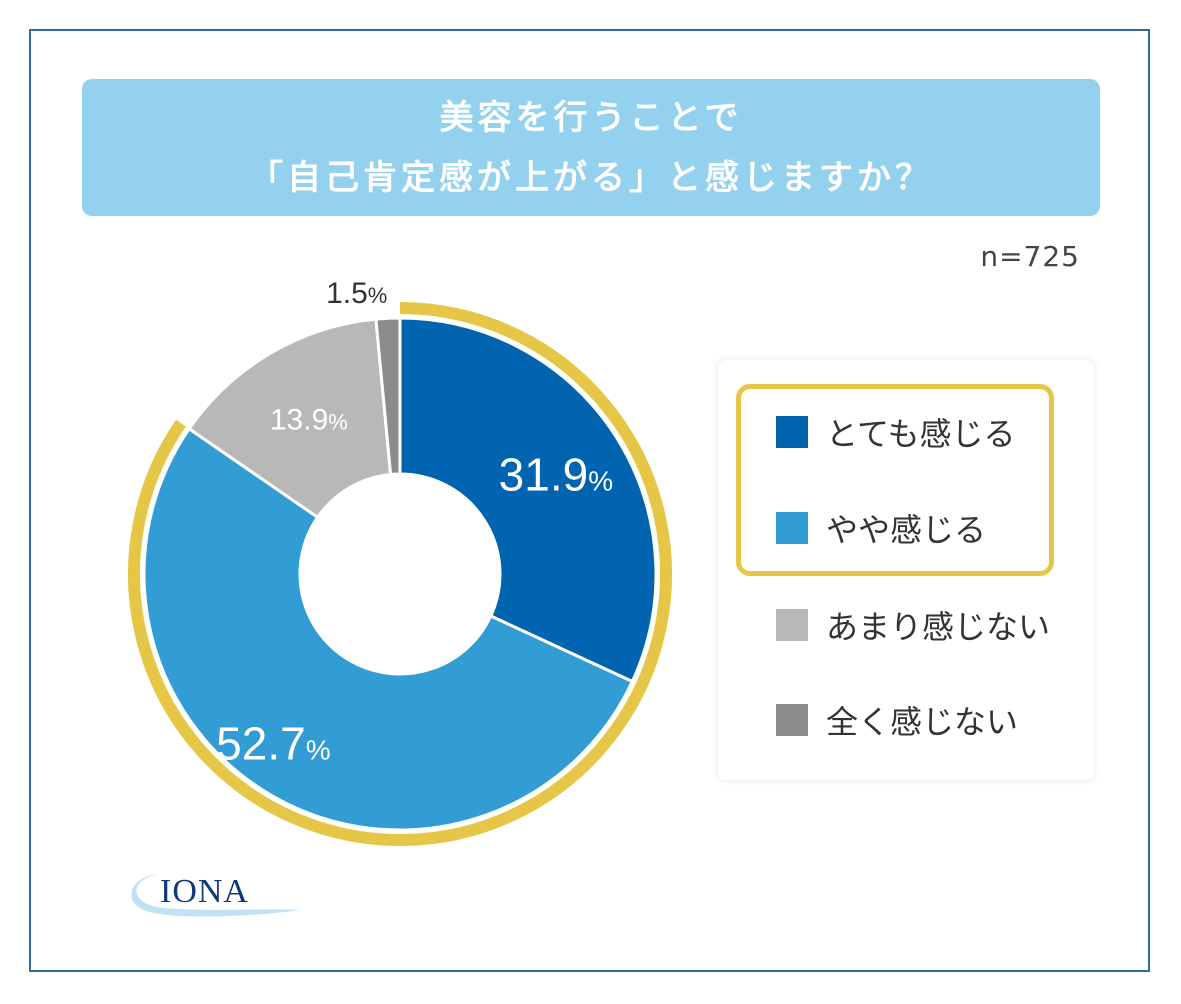 The height and width of the screenshot is (1004, 1181). I want to click on sample-size-label: n=725, so click(1030, 256).